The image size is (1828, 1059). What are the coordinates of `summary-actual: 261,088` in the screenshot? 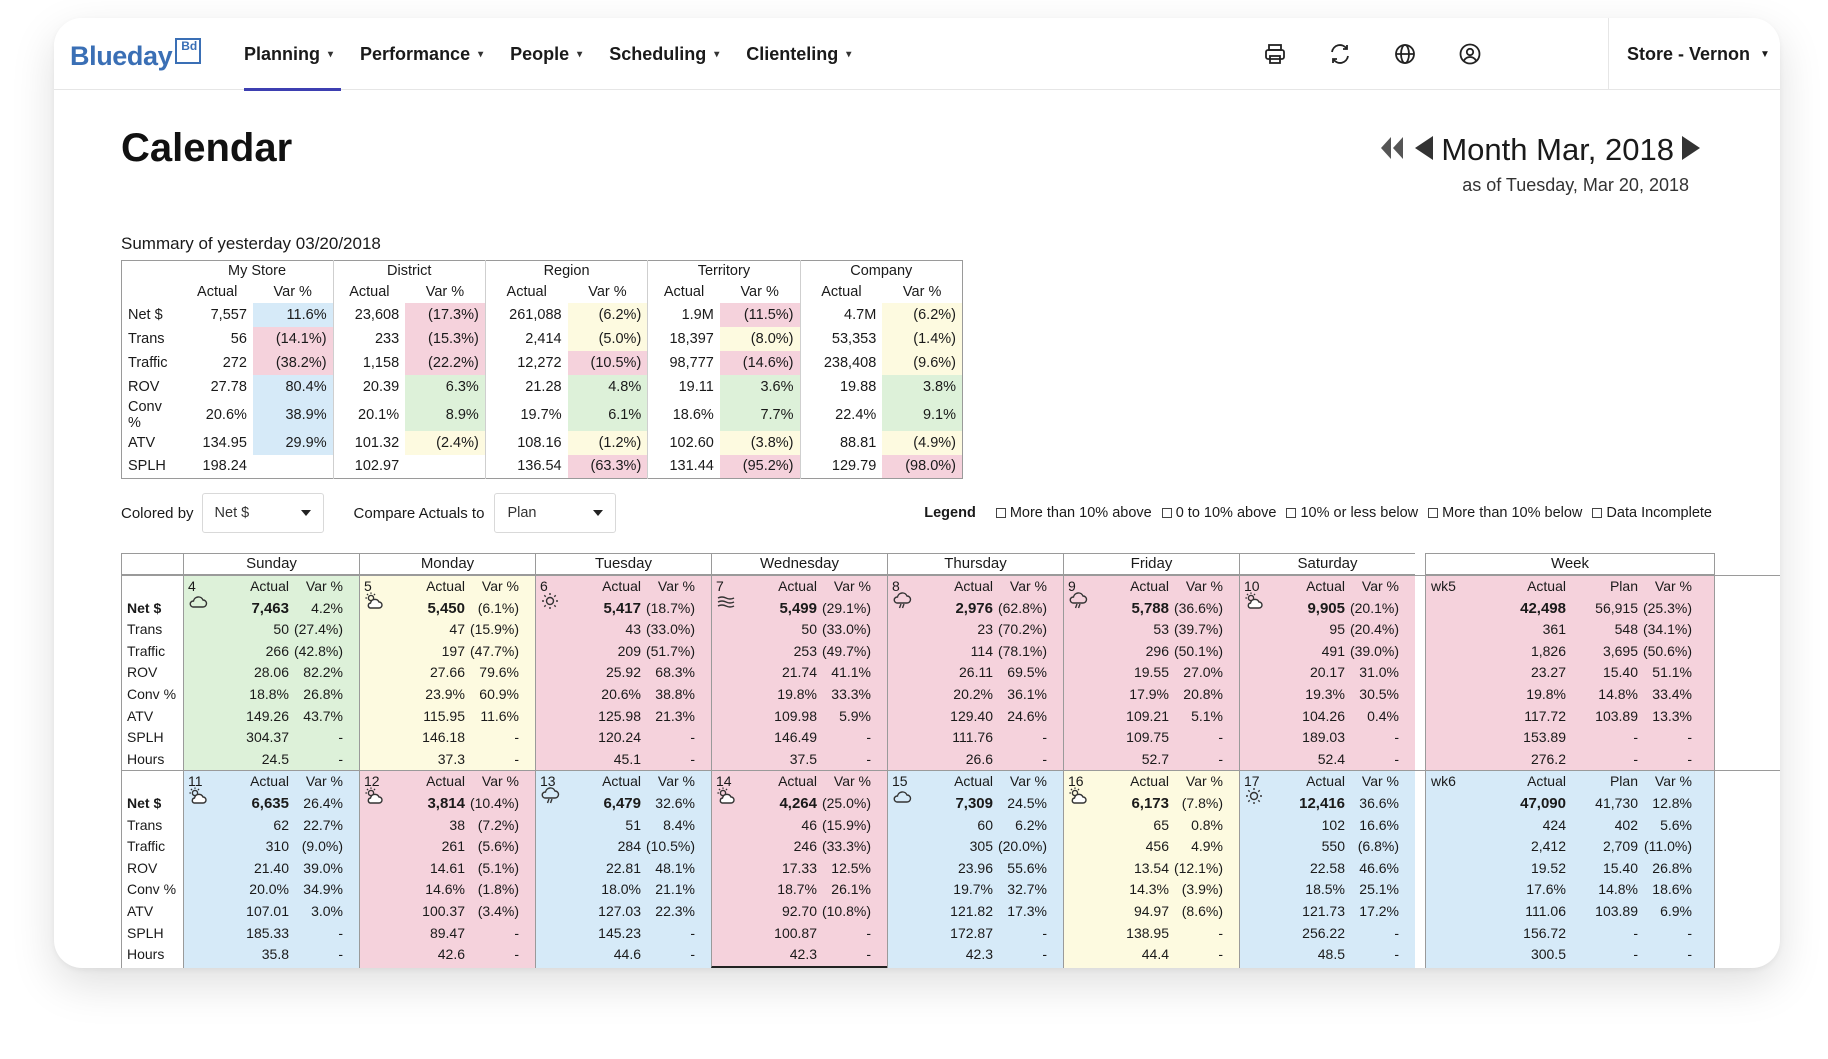 It's located at (526, 314).